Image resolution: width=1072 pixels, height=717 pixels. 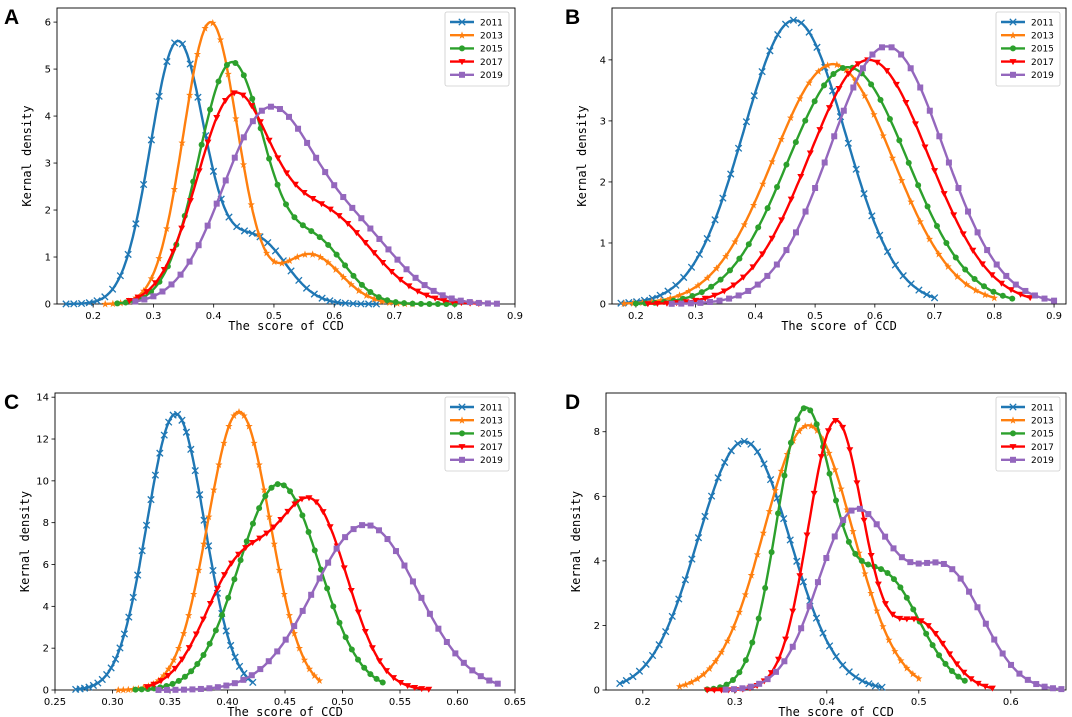 What do you see at coordinates (11, 402) in the screenshot?
I see `panel-label: C` at bounding box center [11, 402].